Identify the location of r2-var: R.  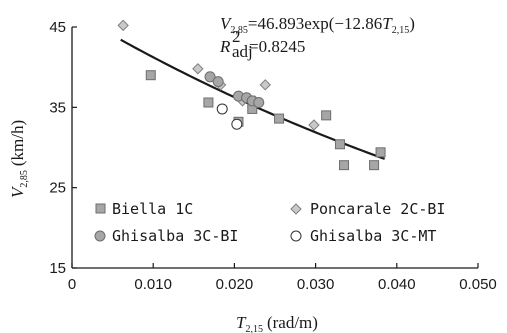
(225, 46).